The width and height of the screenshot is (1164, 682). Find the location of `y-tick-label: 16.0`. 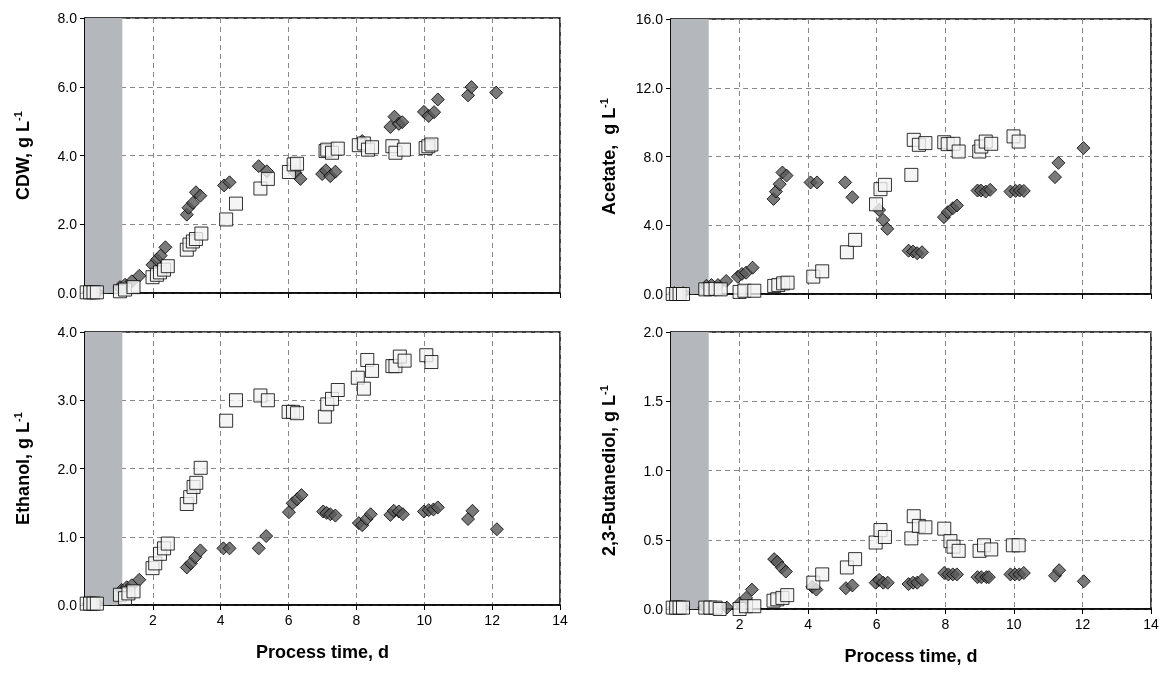

y-tick-label: 16.0 is located at coordinates (649, 19).